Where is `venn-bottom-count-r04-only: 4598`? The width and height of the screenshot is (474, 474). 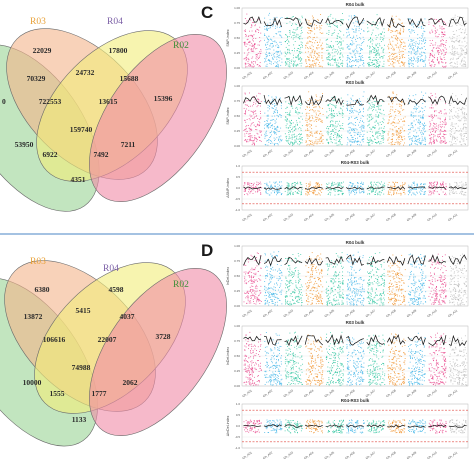 venn-bottom-count-r04-only: 4598 is located at coordinates (116, 289).